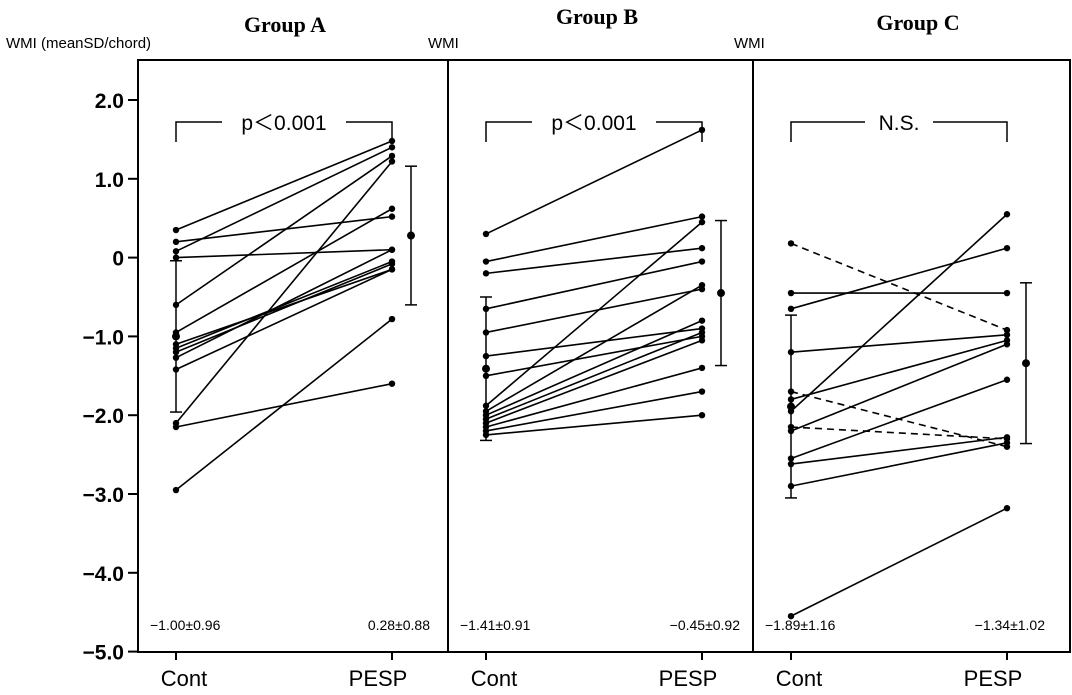 This screenshot has height=695, width=1072. Describe the element at coordinates (103, 495) in the screenshot. I see `y-tick-label: −3.0` at that location.